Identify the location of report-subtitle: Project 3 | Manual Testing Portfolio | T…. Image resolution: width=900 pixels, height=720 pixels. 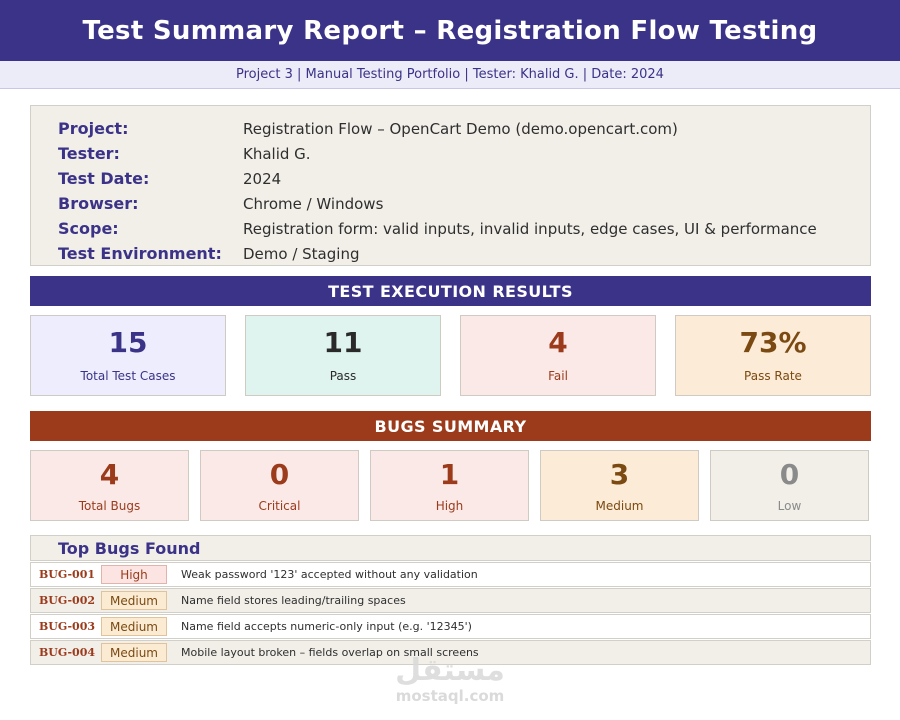
(450, 75).